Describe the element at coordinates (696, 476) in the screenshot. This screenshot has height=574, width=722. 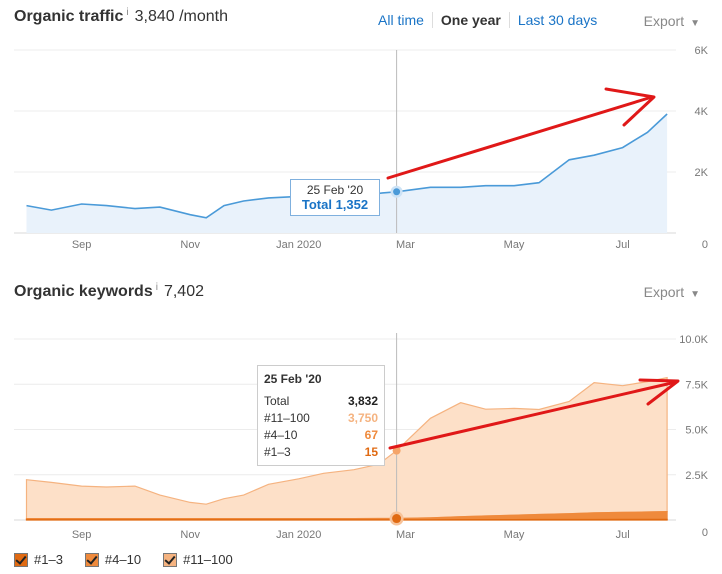
I see `y-tick-label: 2.5K` at that location.